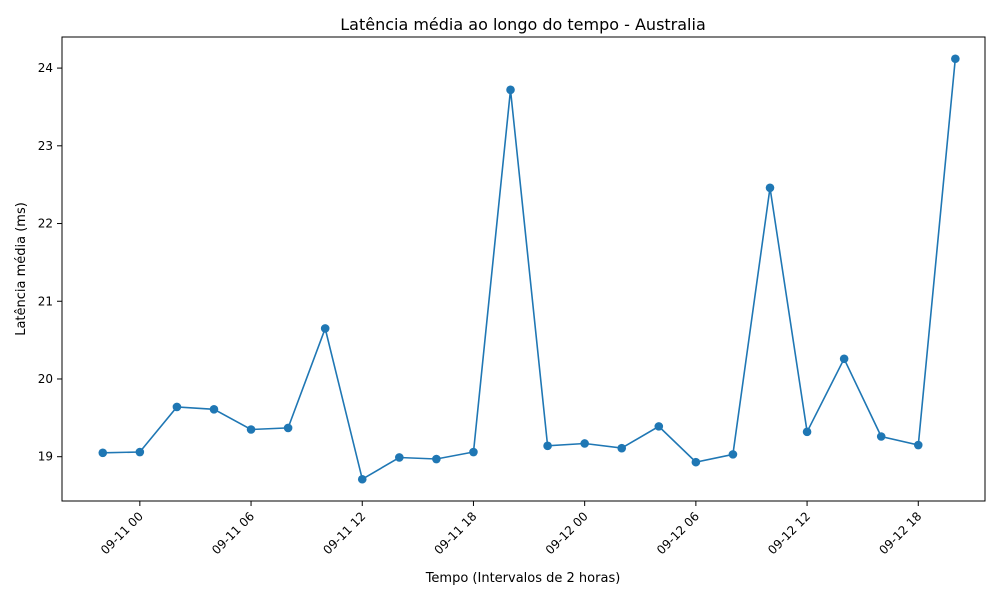  Describe the element at coordinates (122, 533) in the screenshot. I see `x-tick-label: 09-11 00` at that location.